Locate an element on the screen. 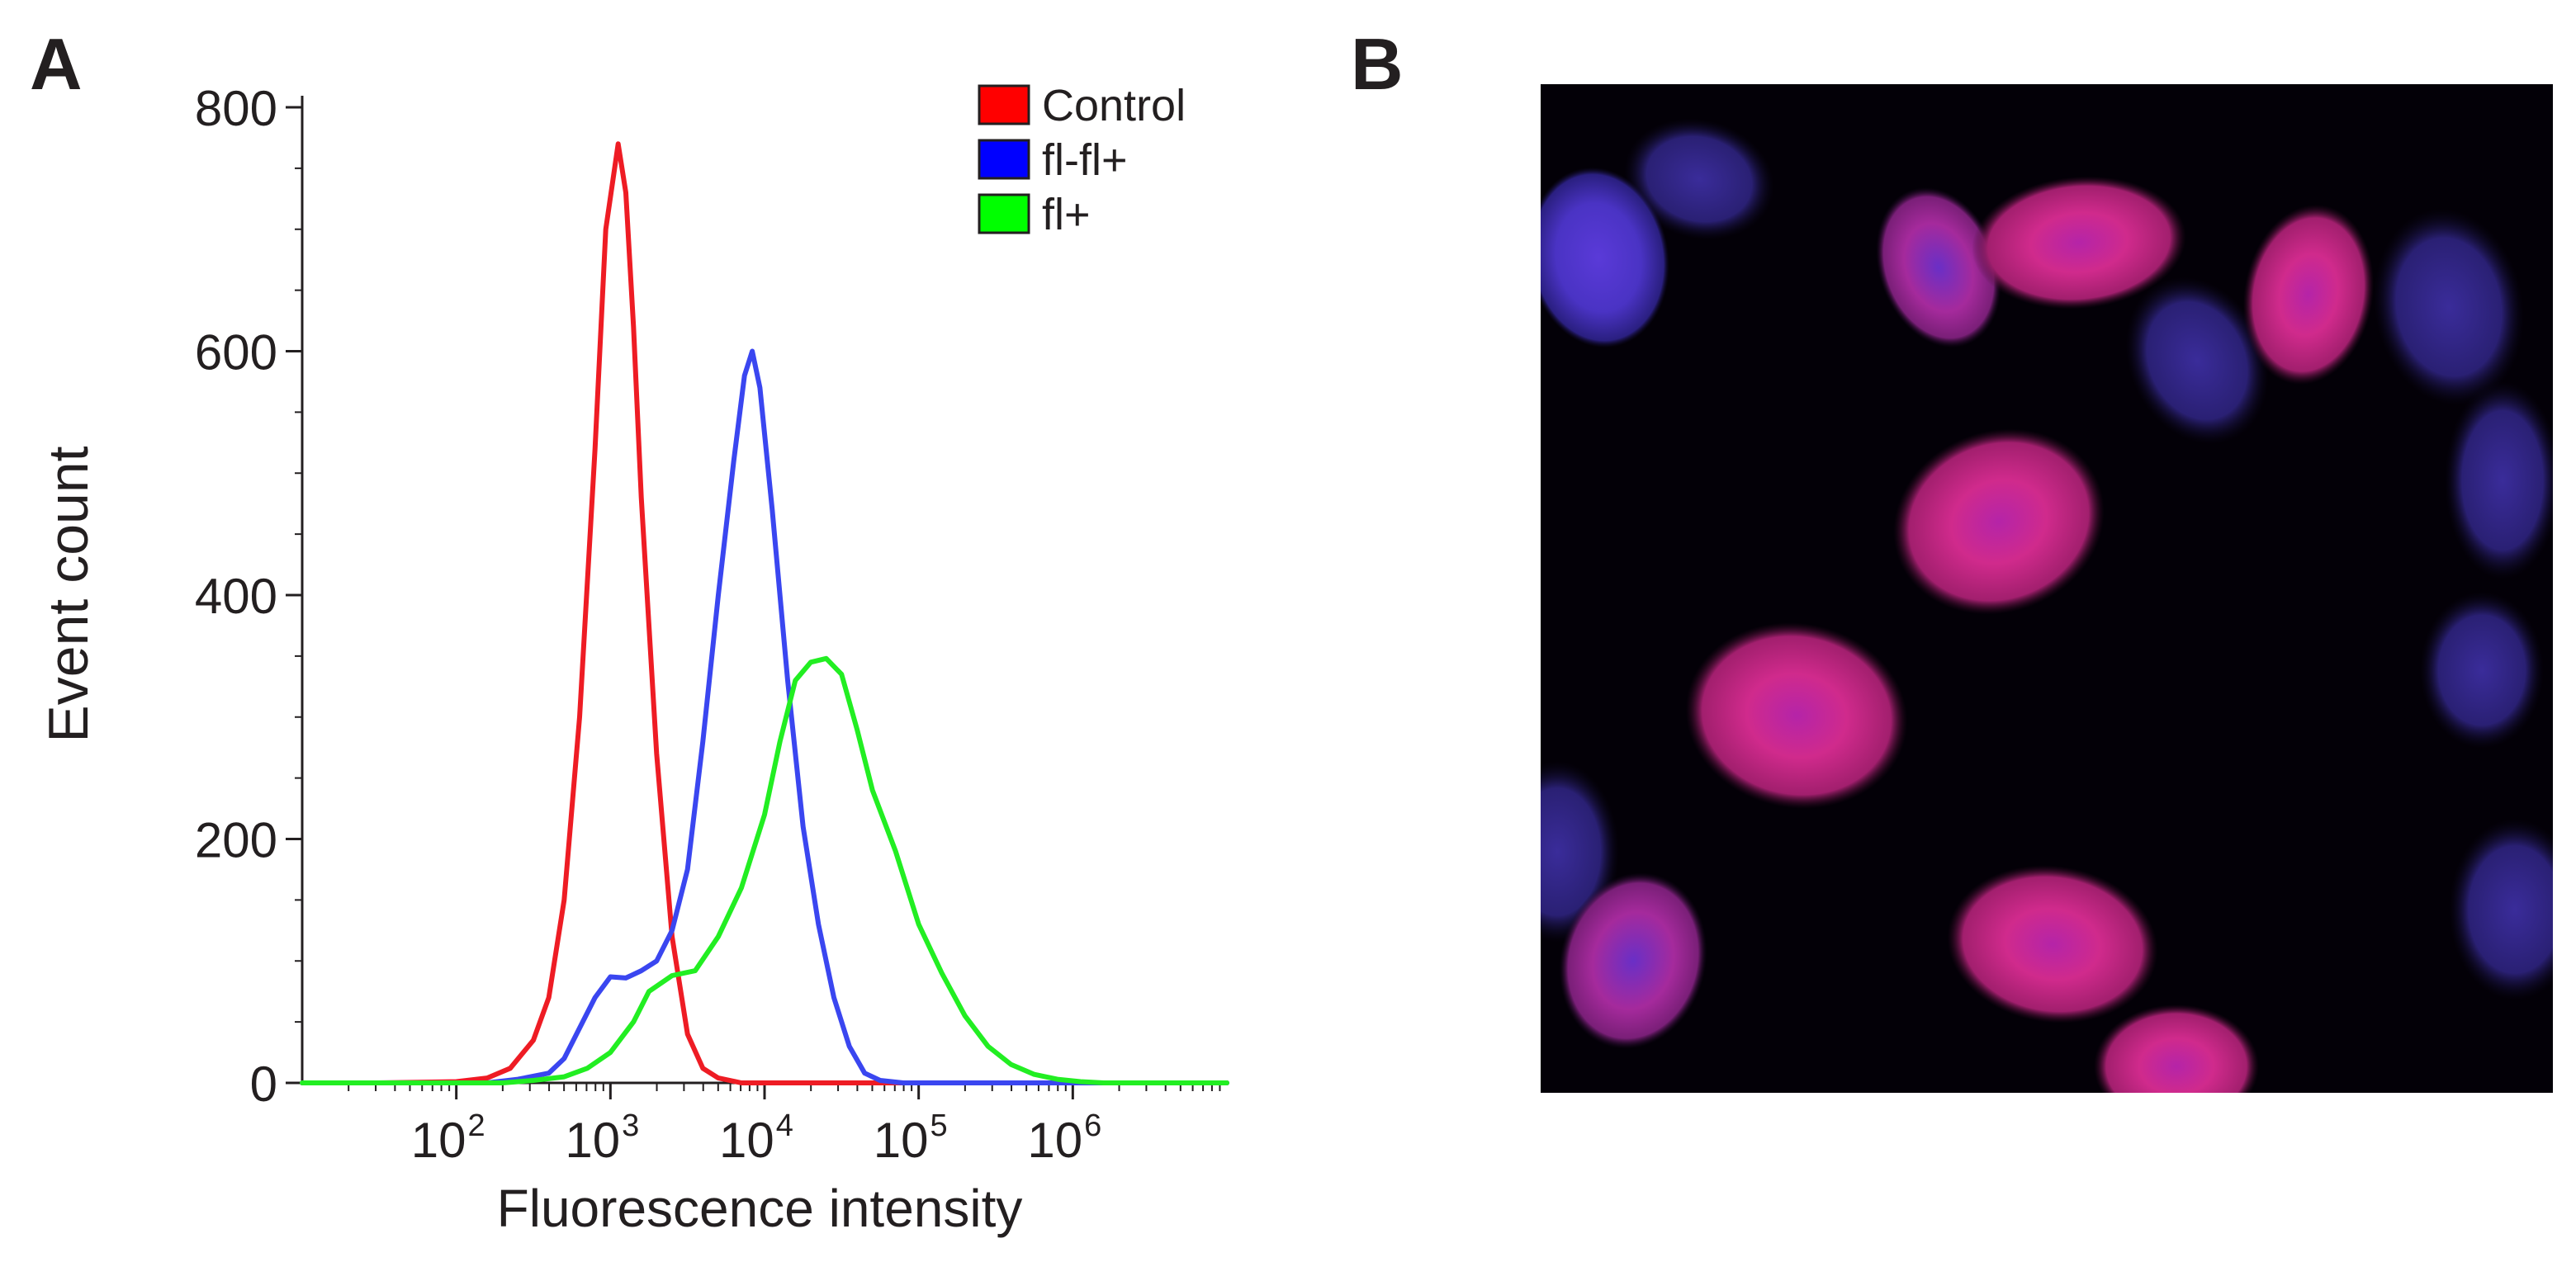 Image resolution: width=2576 pixels, height=1262 pixels. legend-item-fl-fl-plus: fl-fl+ is located at coordinates (1053, 160).